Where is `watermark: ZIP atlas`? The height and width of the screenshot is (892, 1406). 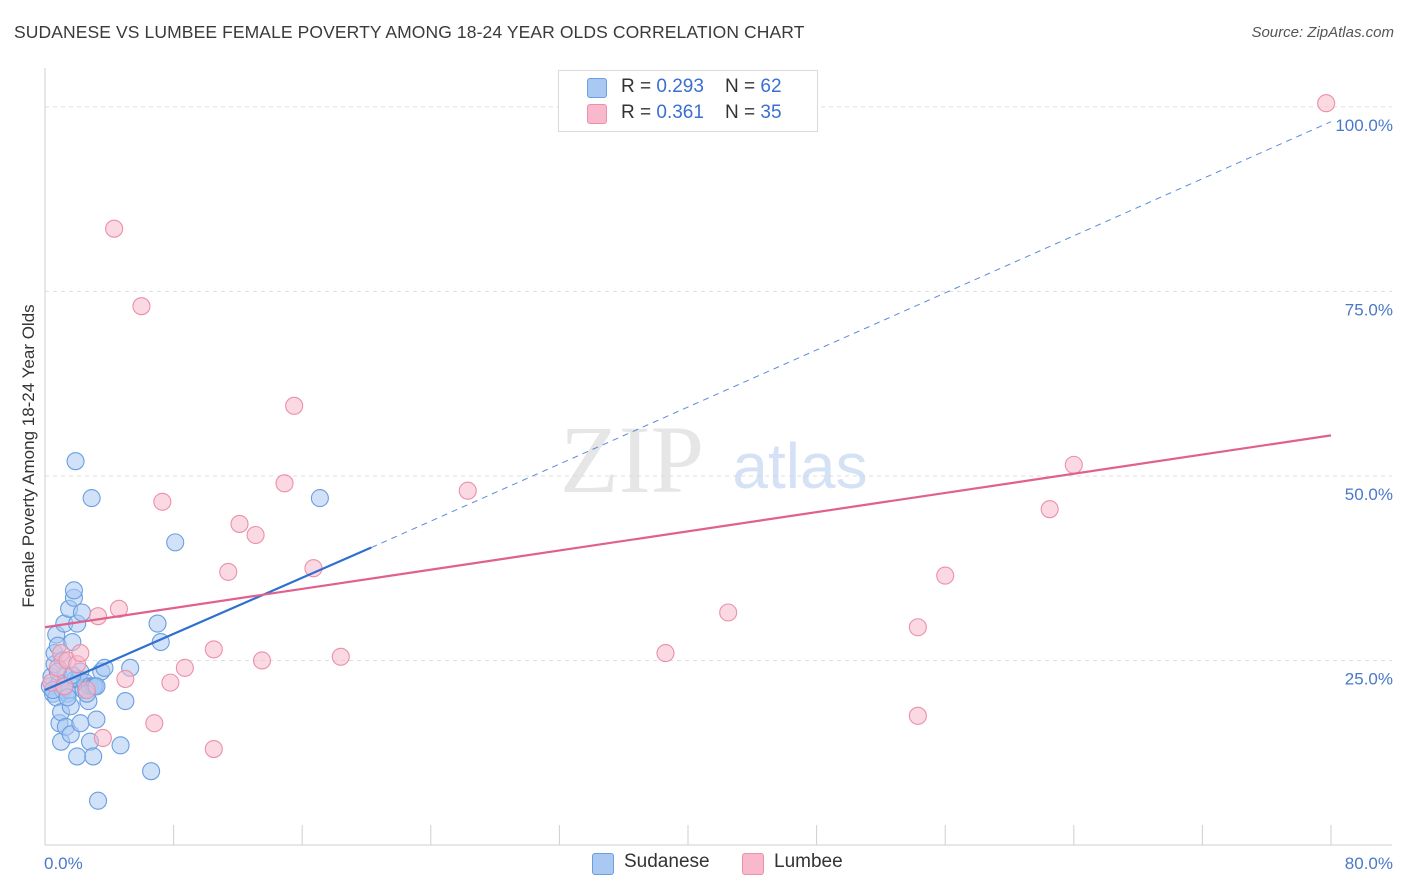
watermark: ZIP atlas is located at coordinates (714, 459).